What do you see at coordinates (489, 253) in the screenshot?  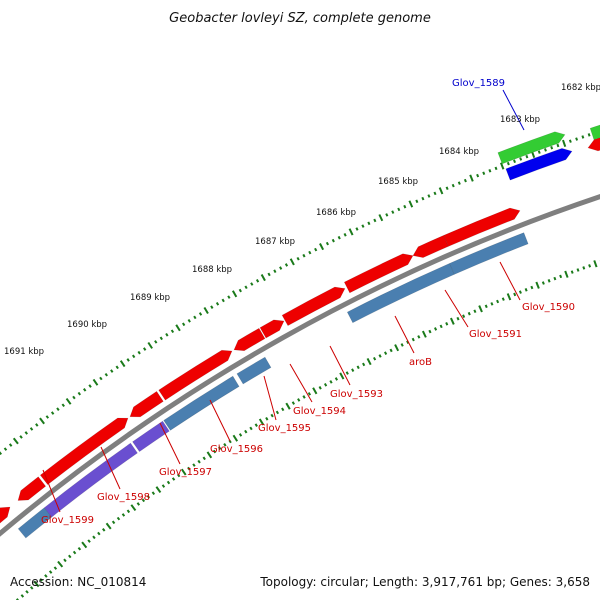 I see `cds-bar` at bounding box center [489, 253].